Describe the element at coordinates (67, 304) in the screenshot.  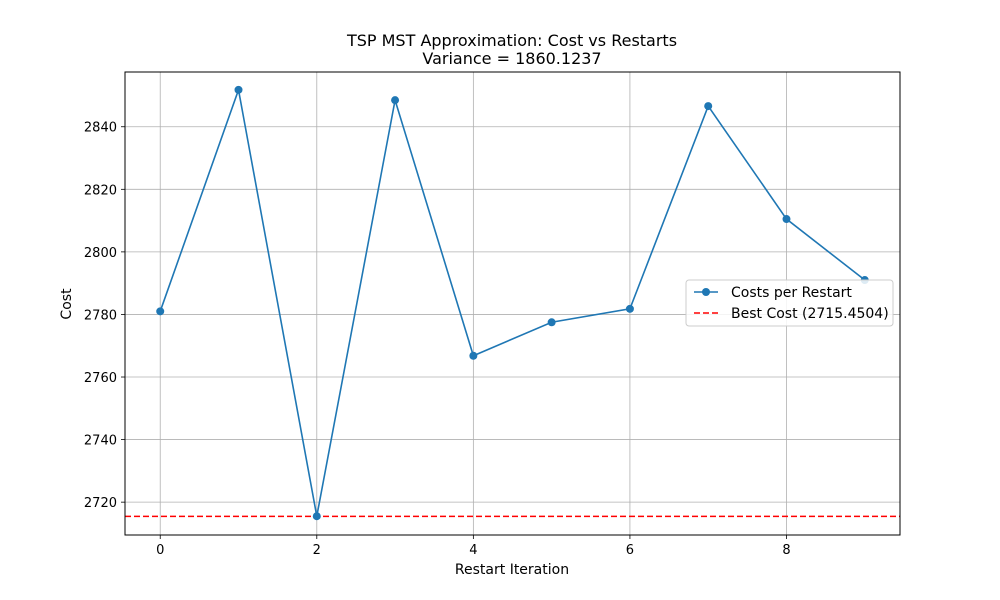
I see `y-axis-label: Cost` at that location.